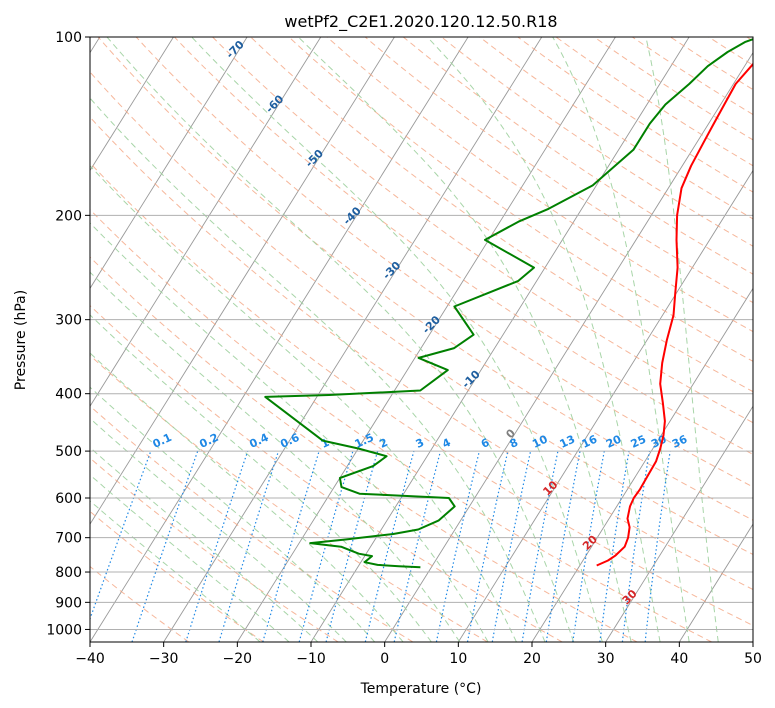  I want to click on isotherm-label: 10, so click(550, 488).